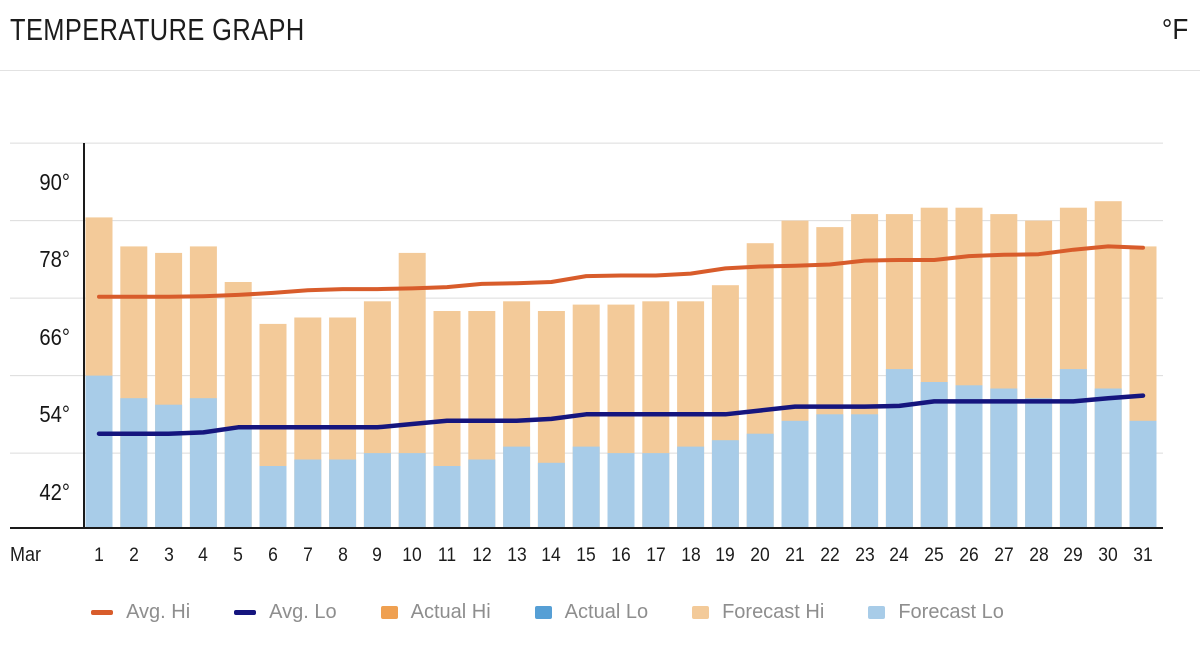 This screenshot has width=1200, height=660. Describe the element at coordinates (830, 555) in the screenshot. I see `x-axis-day-label: 22` at that location.